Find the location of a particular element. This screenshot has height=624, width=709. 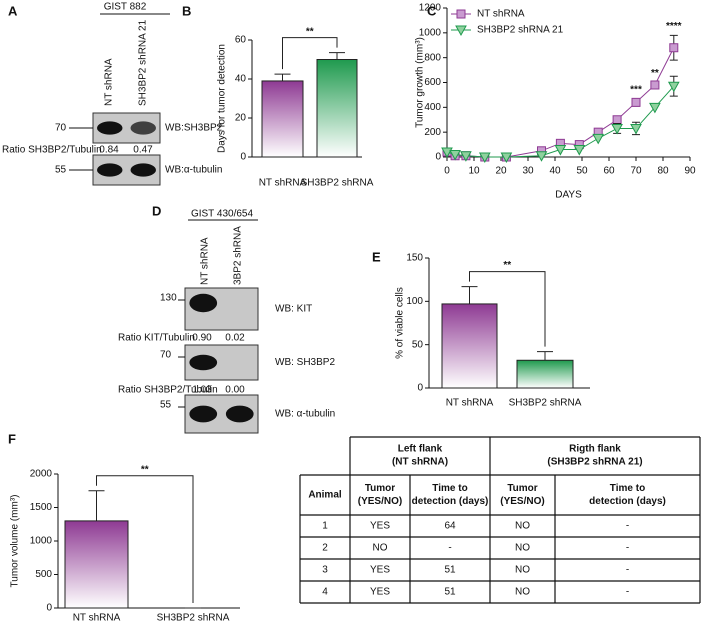

group-header: (NT shRNA) is located at coordinates (420, 462).